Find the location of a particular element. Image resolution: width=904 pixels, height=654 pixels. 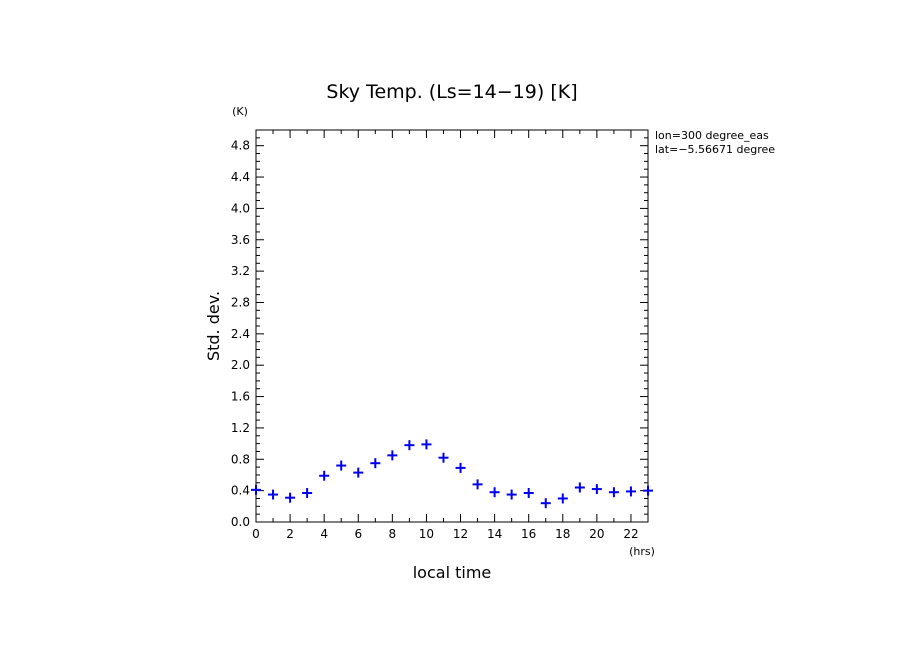

x-tick-label: 12 is located at coordinates (460, 534).